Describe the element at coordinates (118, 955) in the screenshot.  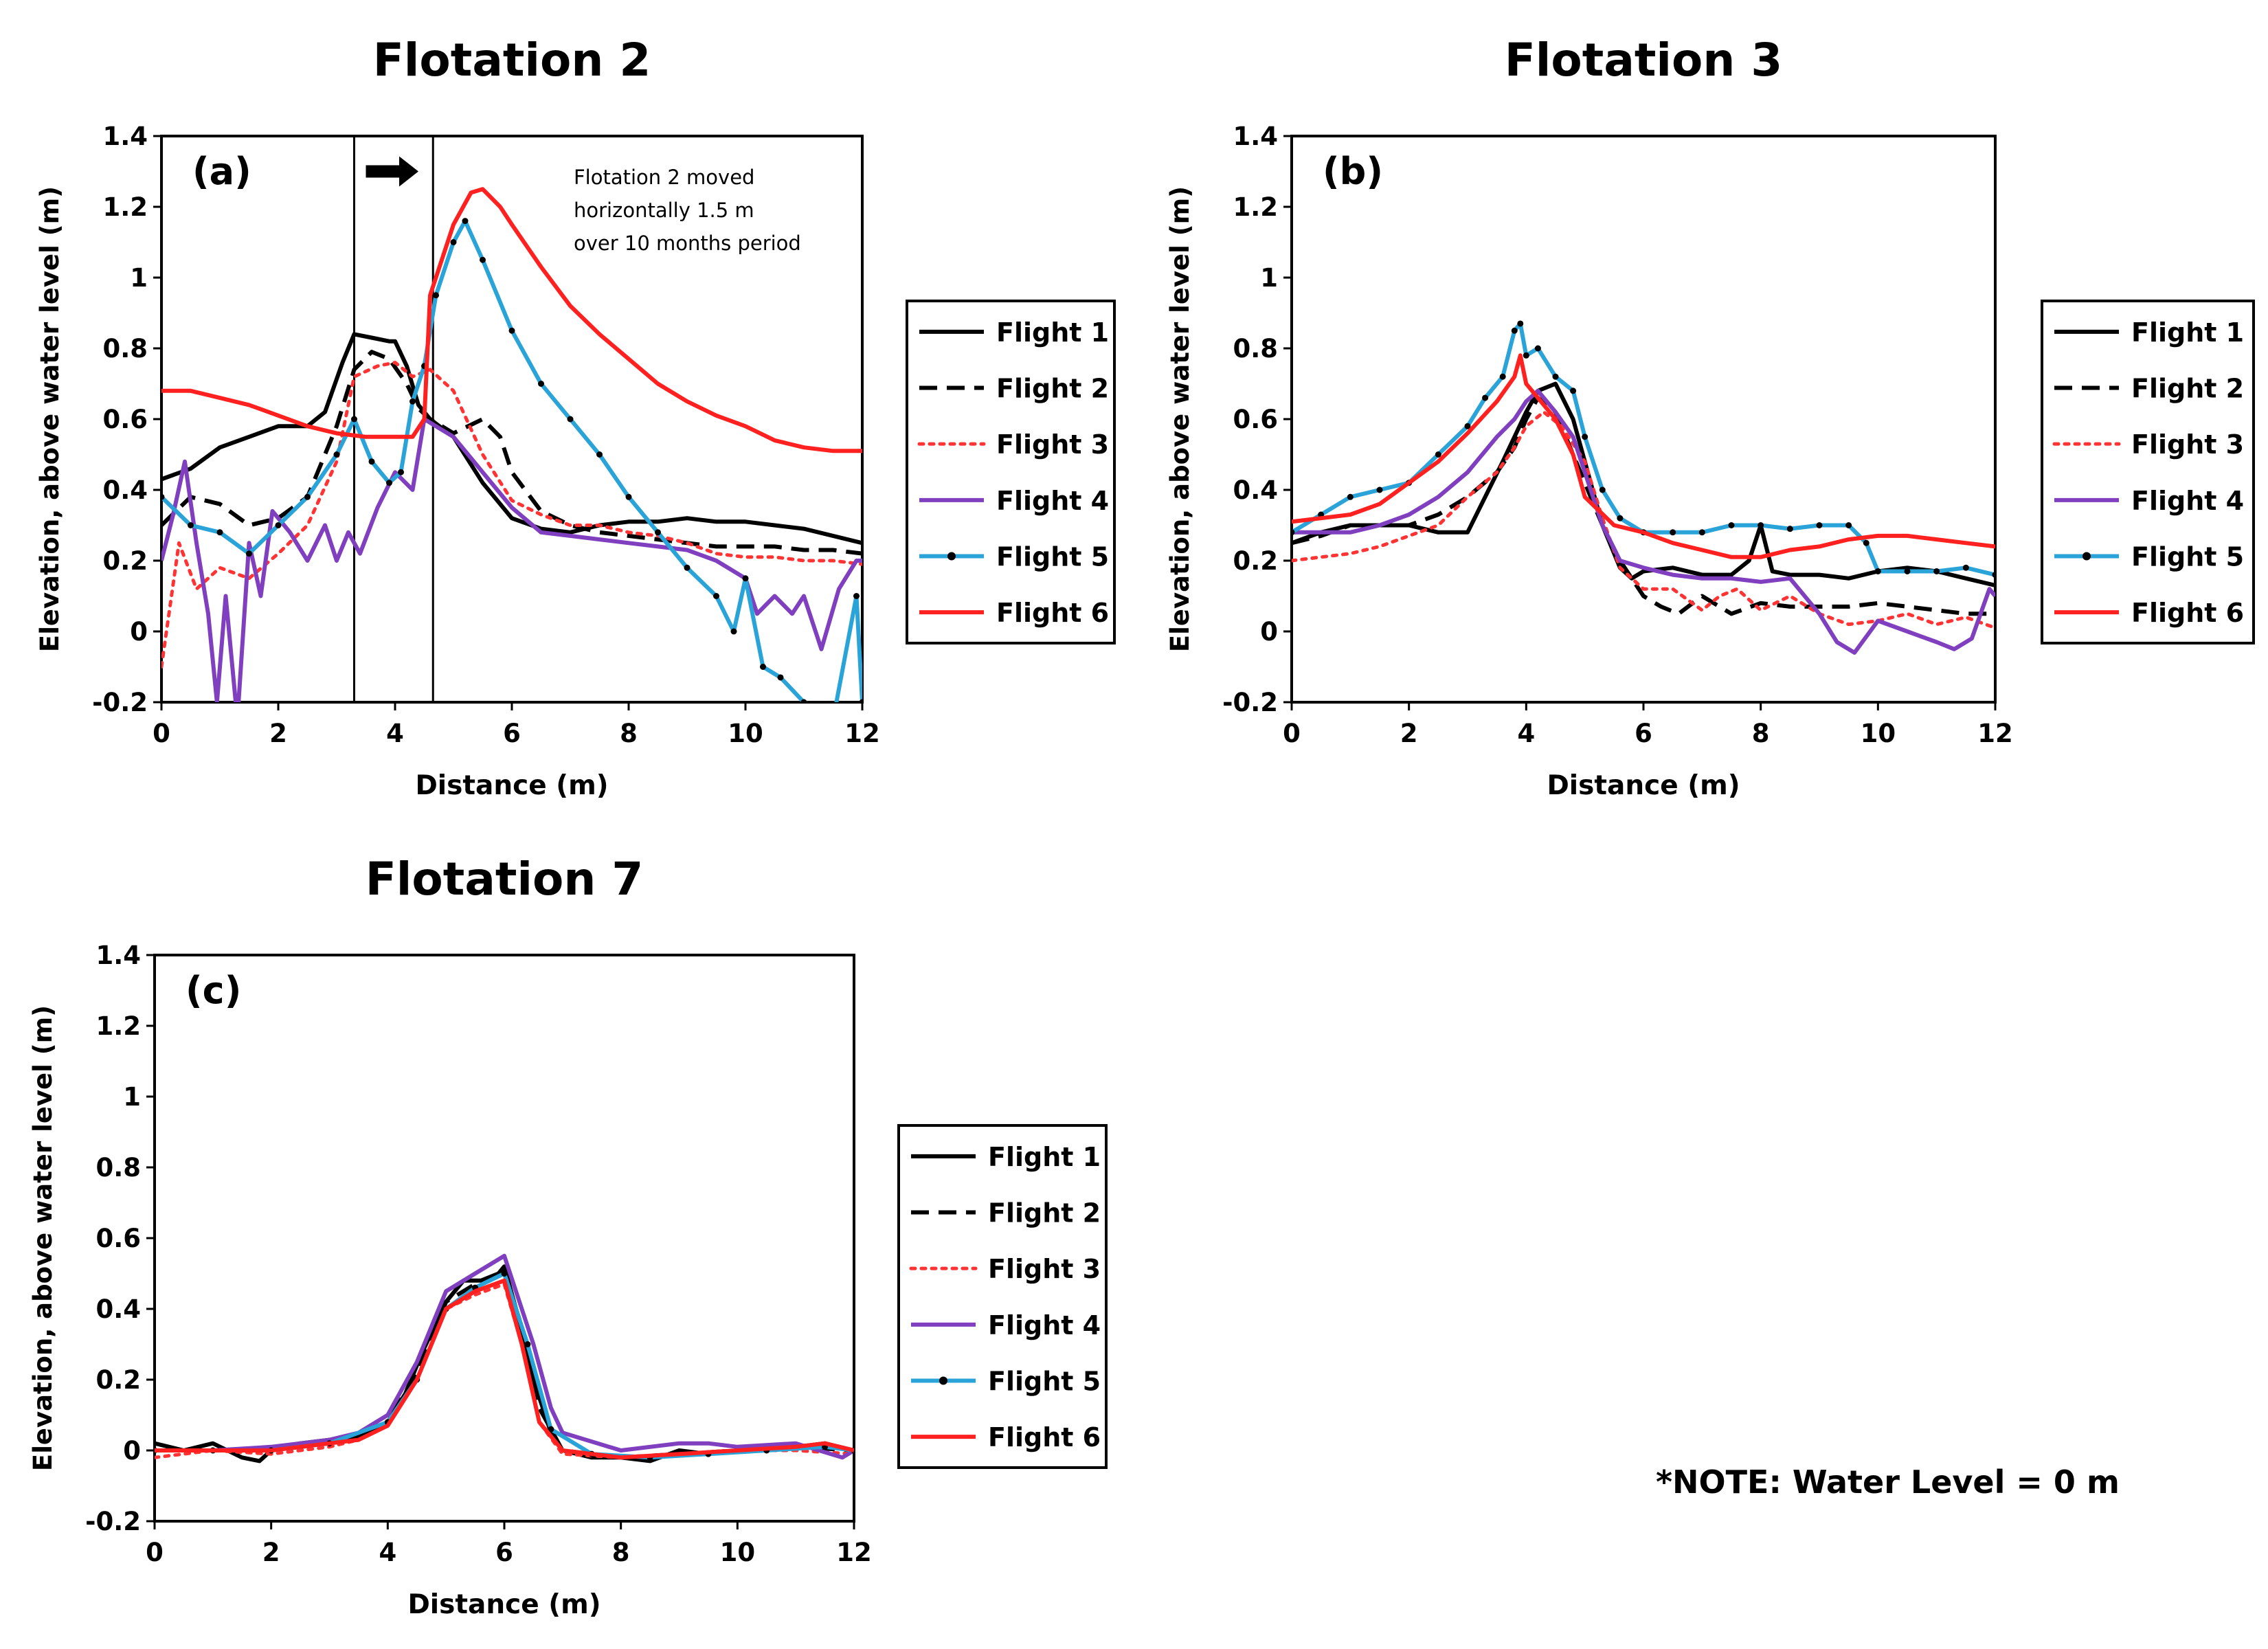
I see `y-tick-label: 1.4` at that location.